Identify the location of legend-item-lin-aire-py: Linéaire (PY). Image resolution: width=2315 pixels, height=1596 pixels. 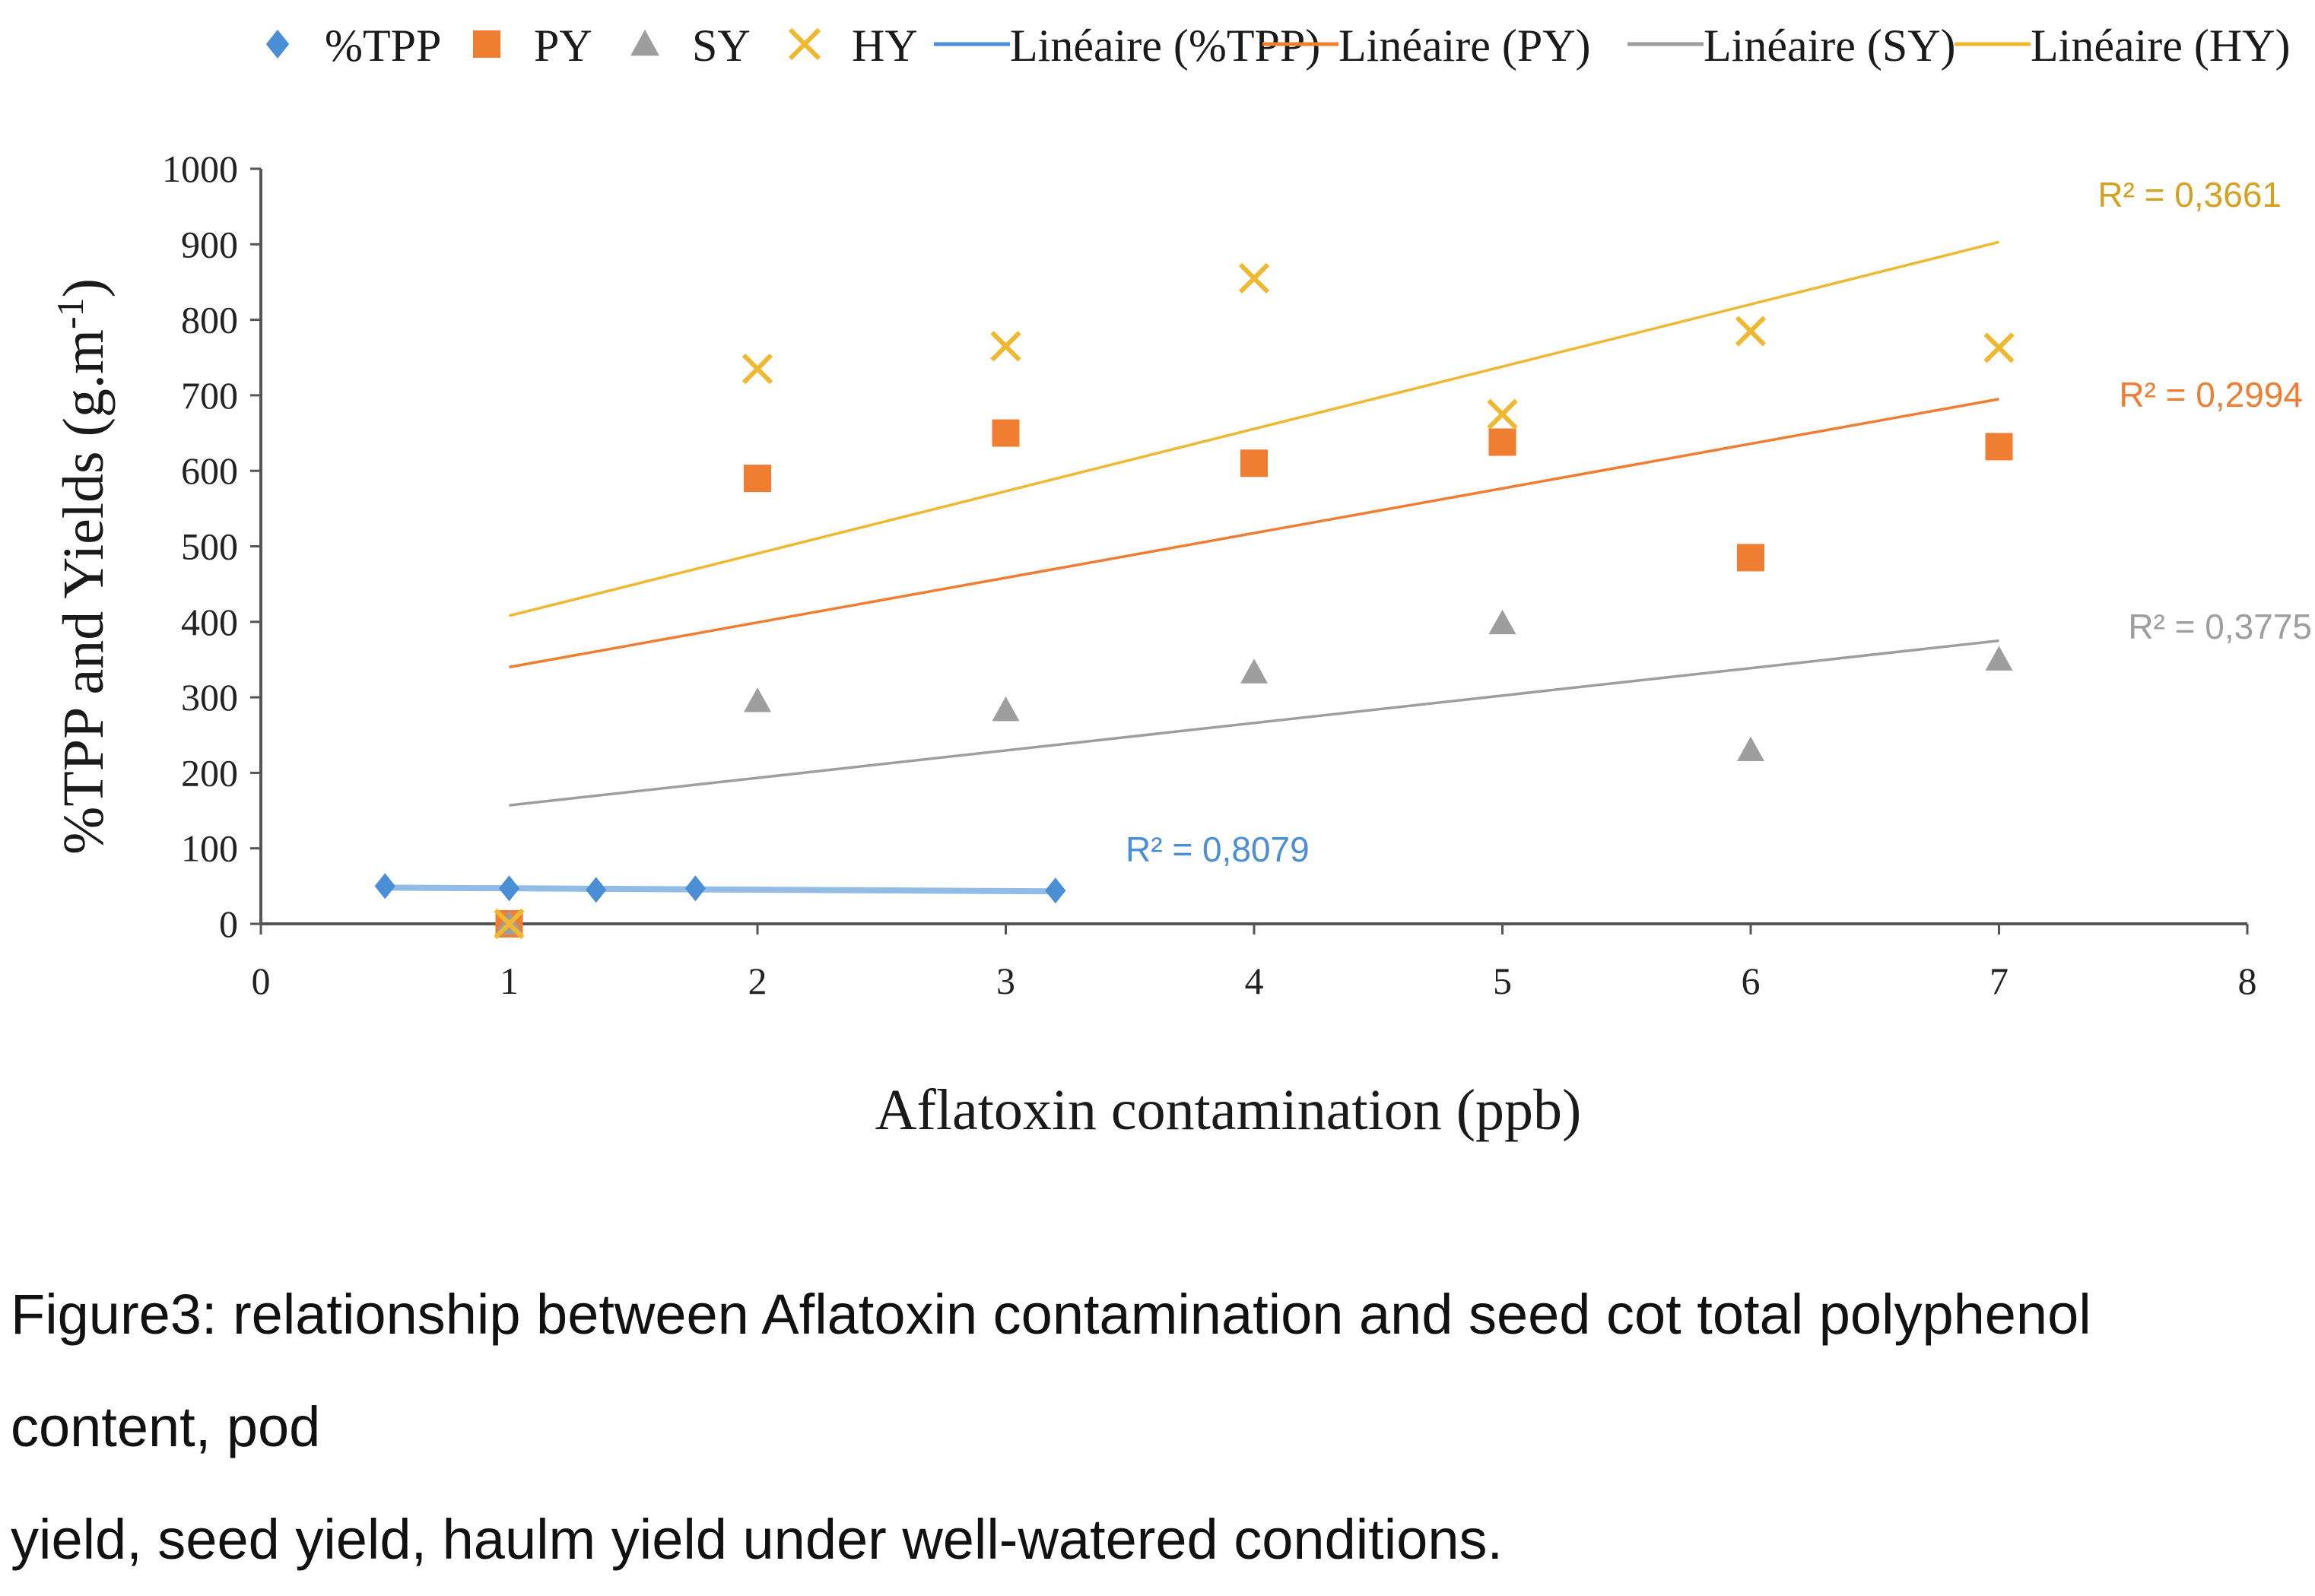
(1426, 46).